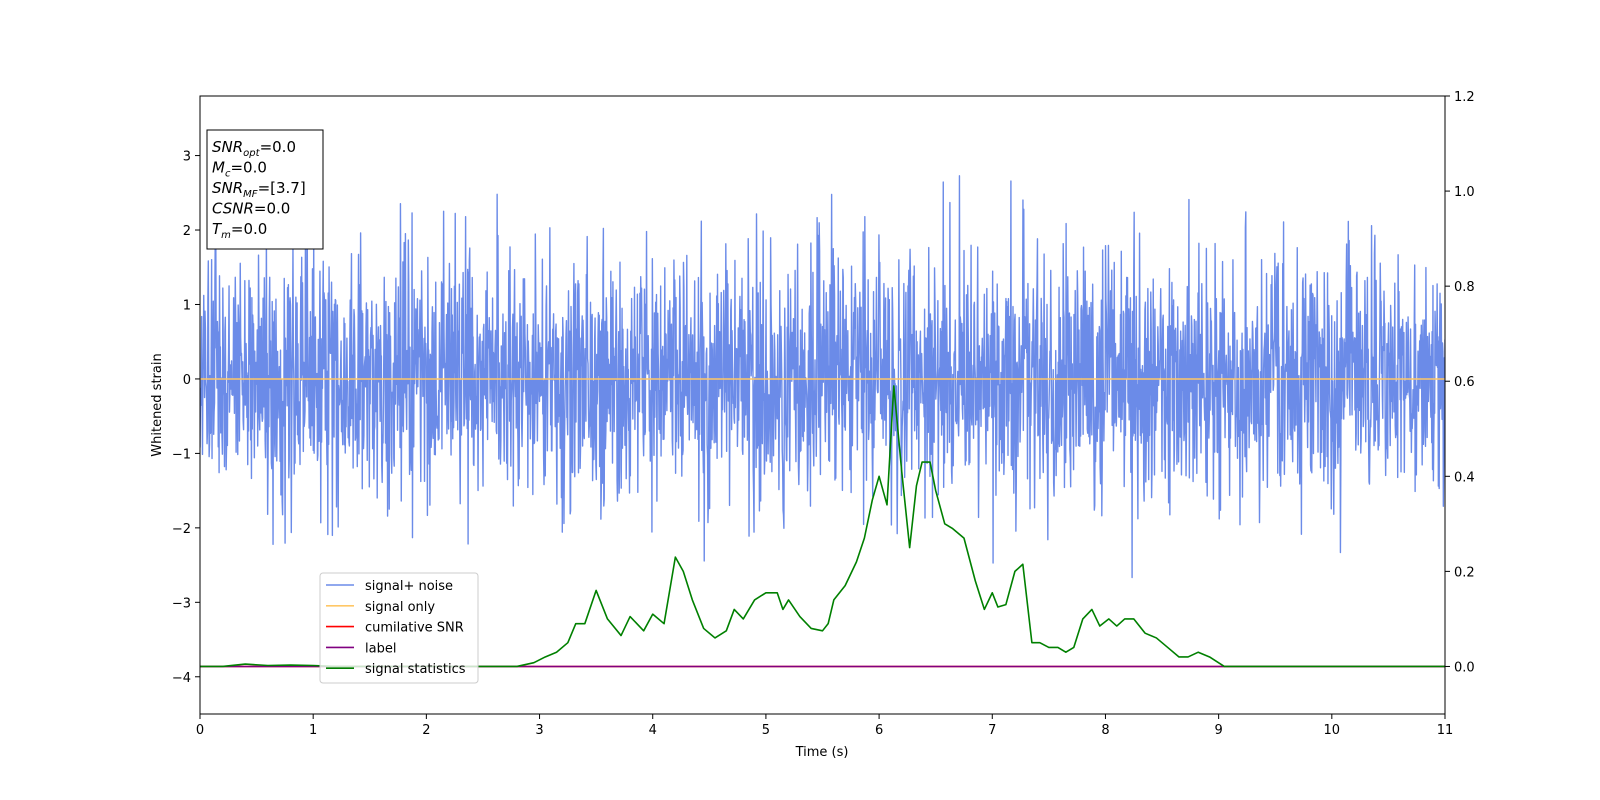  I want to click on x-tick-label: 6, so click(879, 730).